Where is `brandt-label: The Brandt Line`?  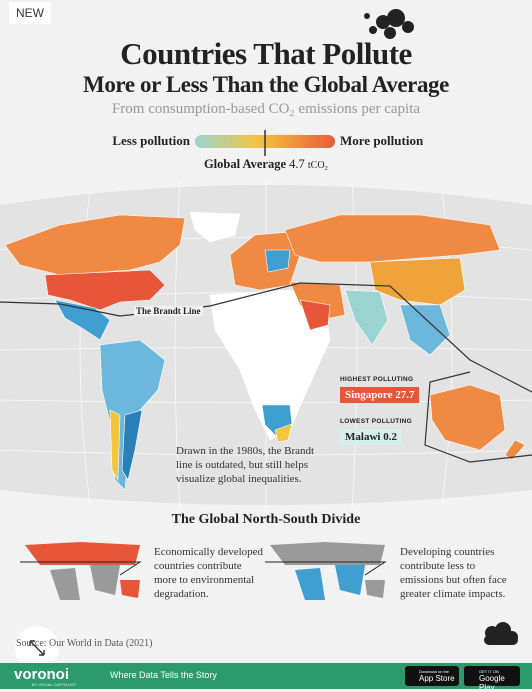
brandt-label: The Brandt Line is located at coordinates (168, 311).